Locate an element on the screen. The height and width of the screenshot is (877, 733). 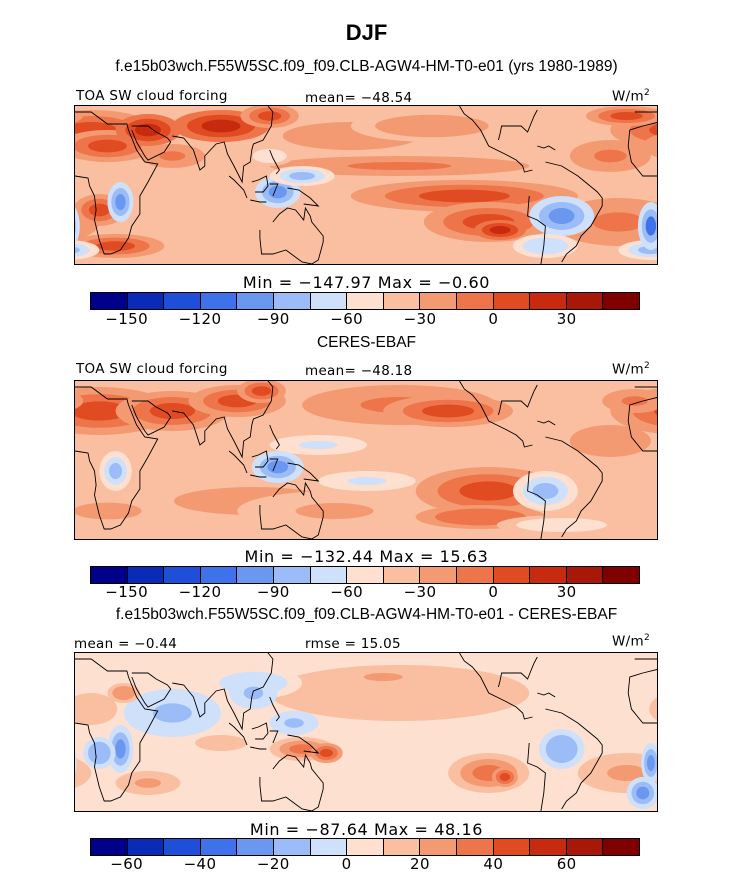
panel-3-map is located at coordinates (366, 732).